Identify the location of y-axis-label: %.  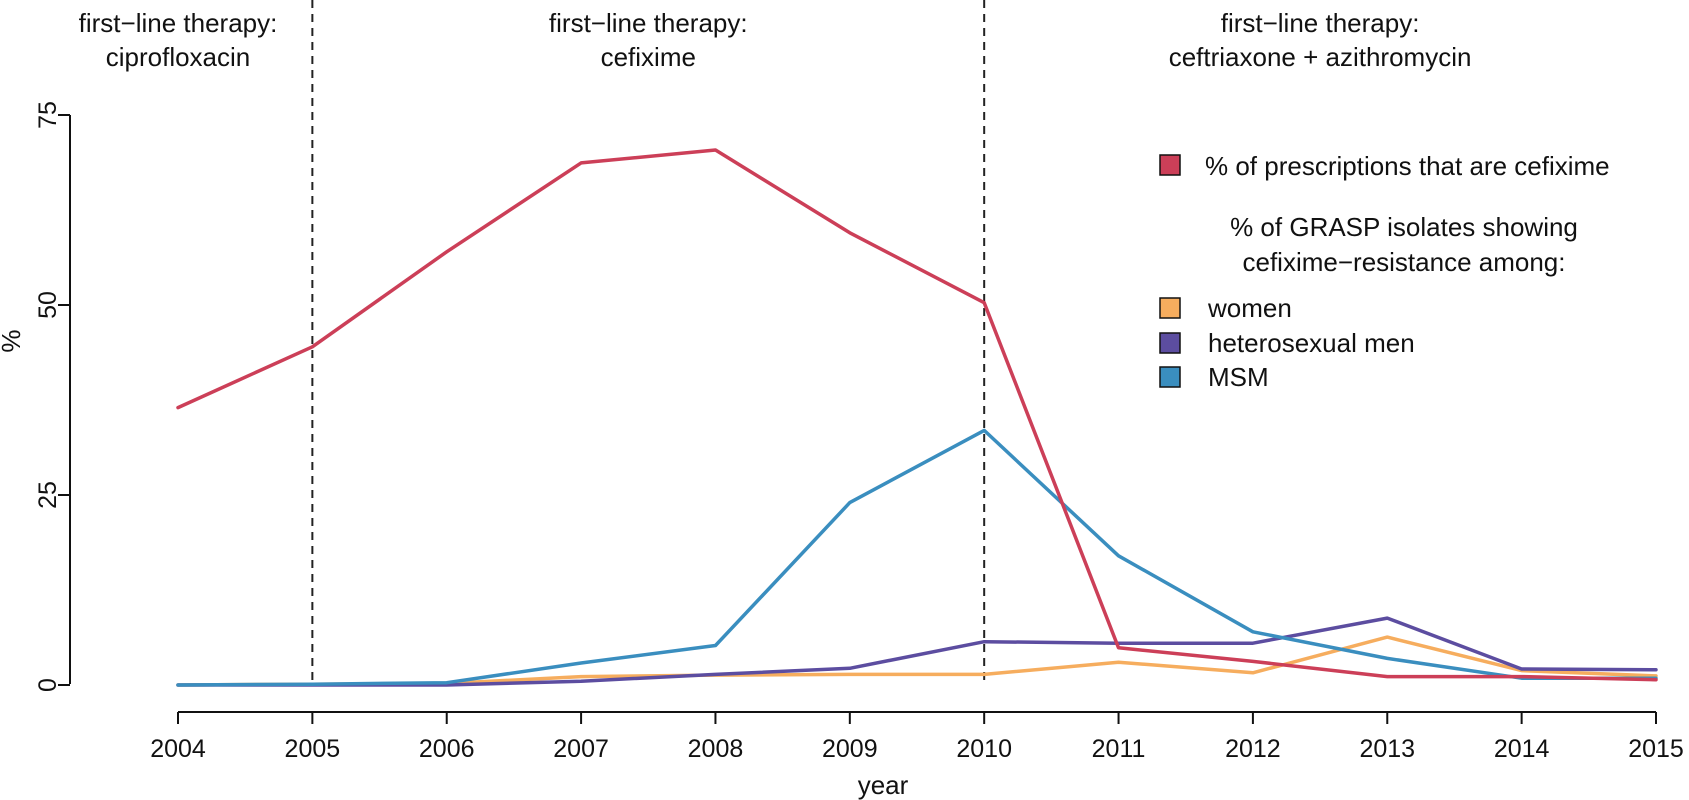
(13, 340).